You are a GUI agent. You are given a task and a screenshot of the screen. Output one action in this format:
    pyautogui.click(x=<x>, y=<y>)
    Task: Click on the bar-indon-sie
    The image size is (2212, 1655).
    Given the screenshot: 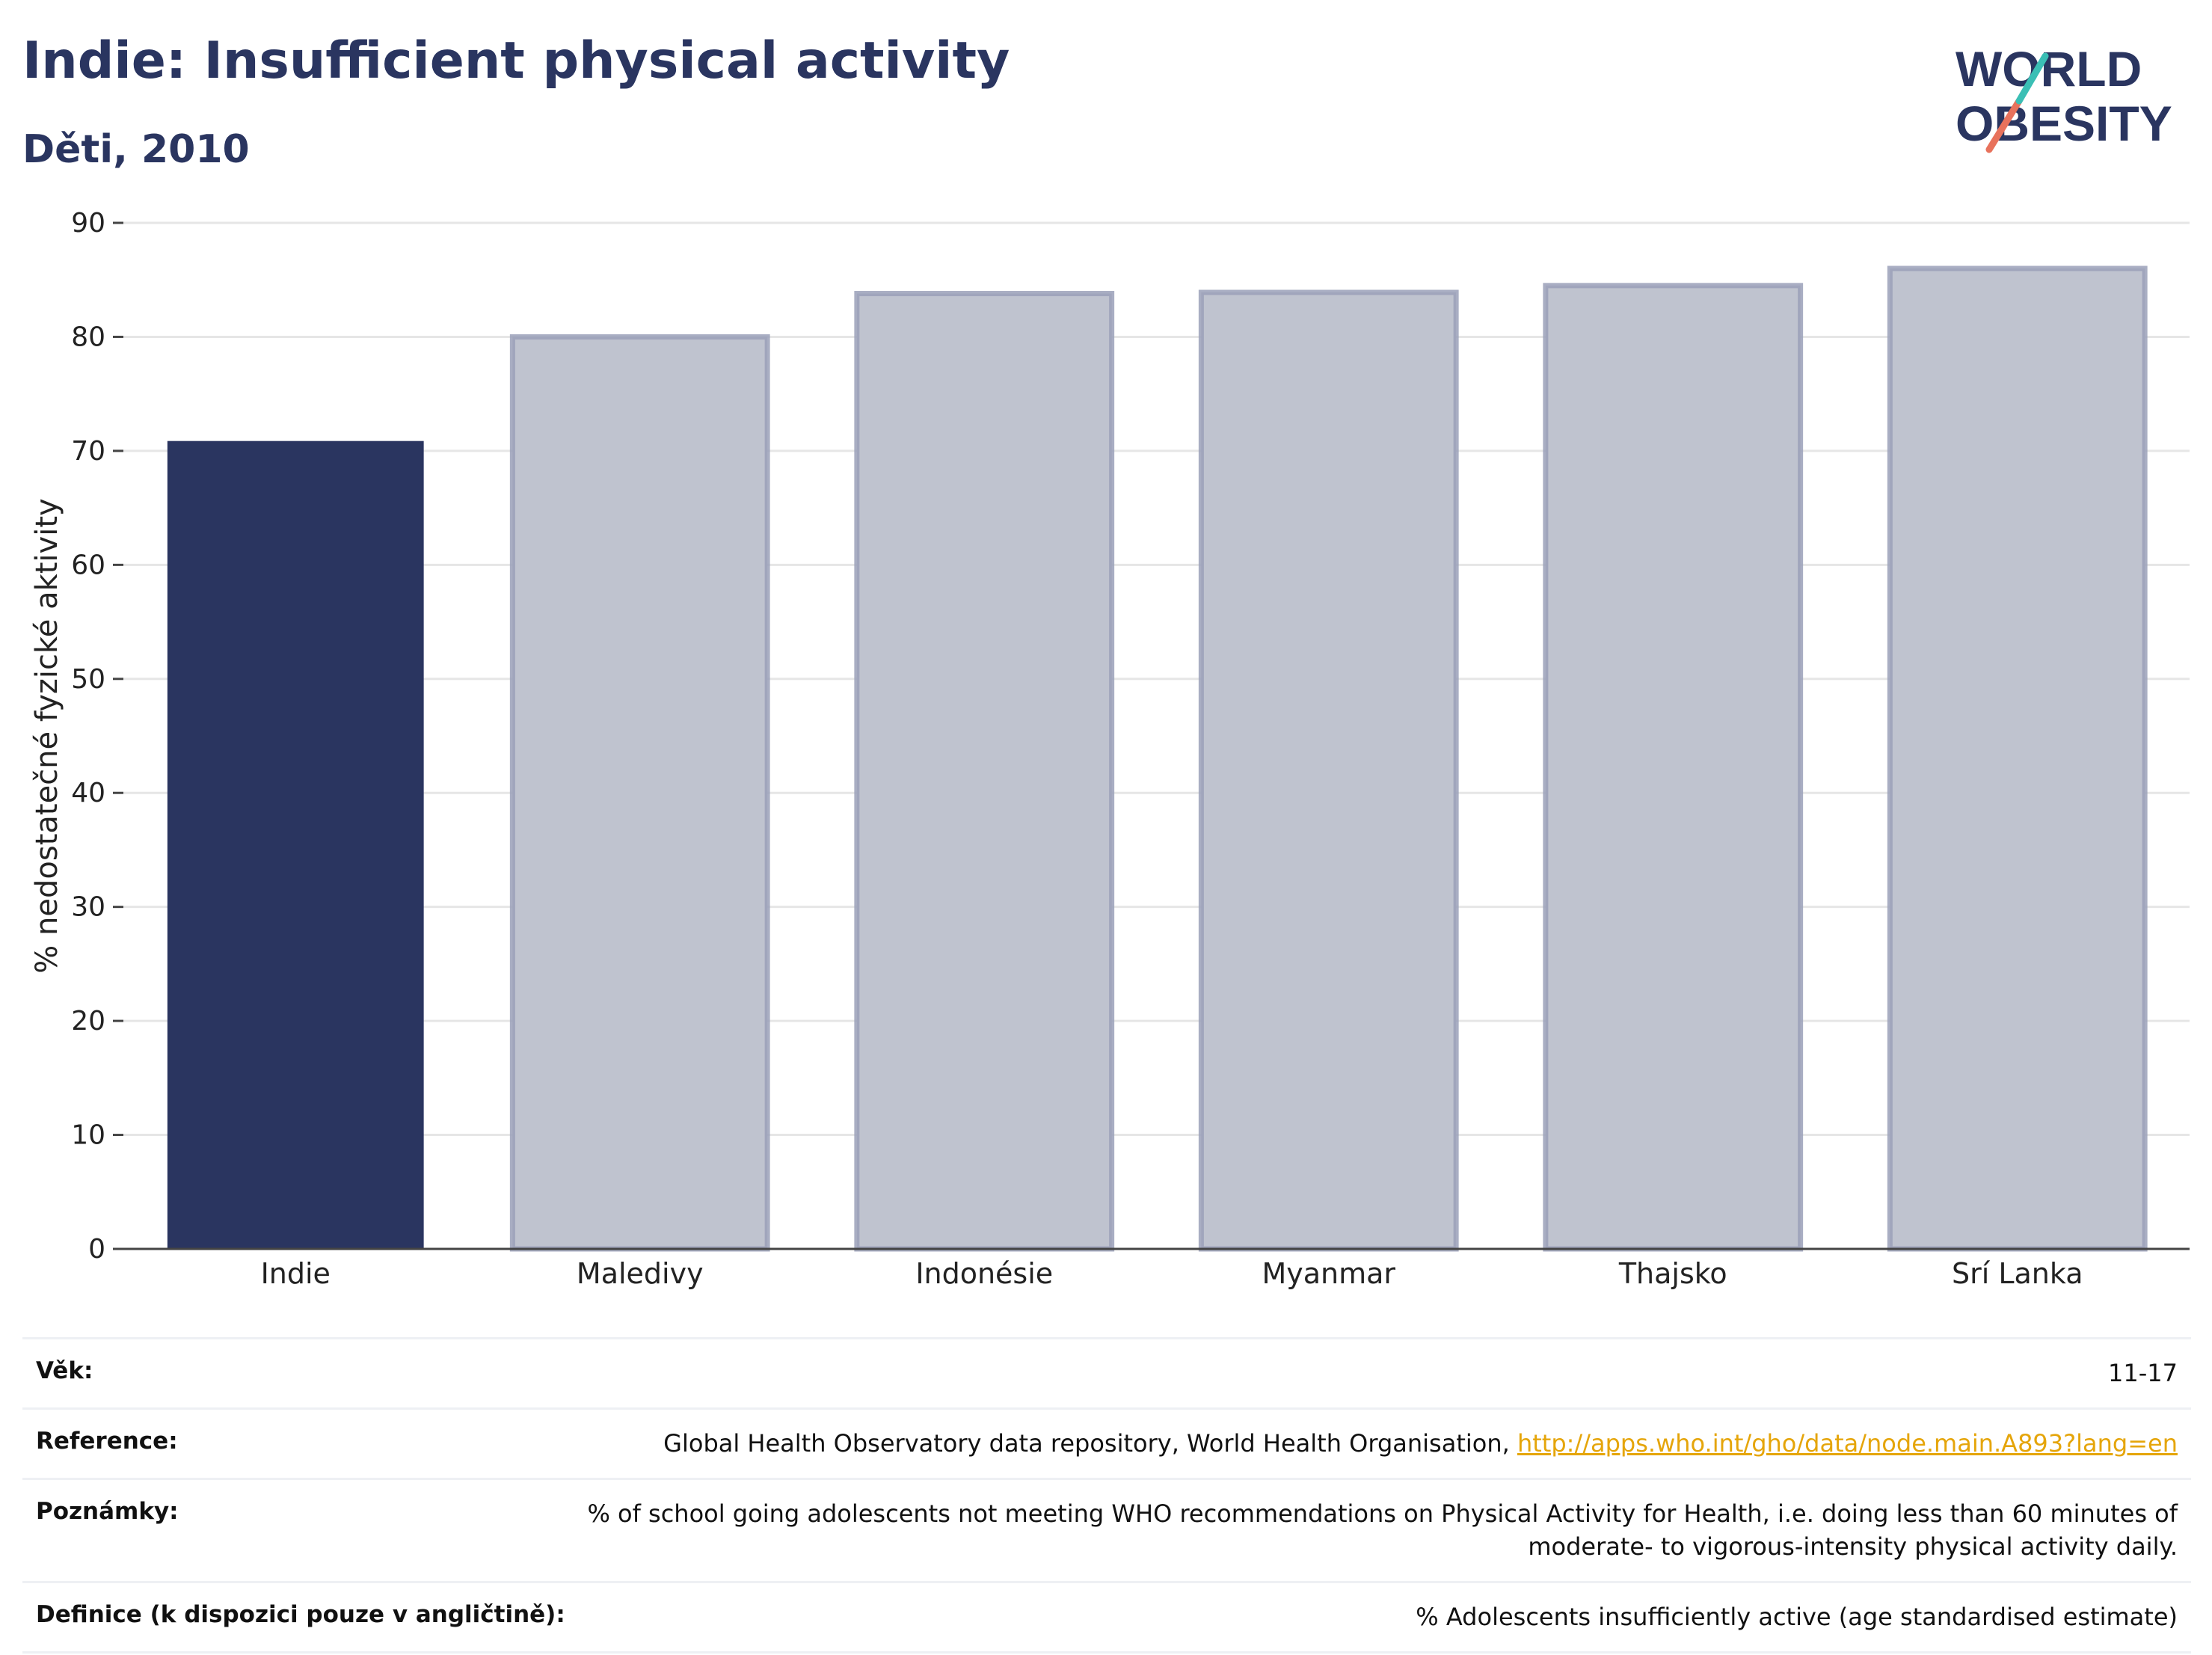 What is the action you would take?
    pyautogui.click(x=984, y=771)
    